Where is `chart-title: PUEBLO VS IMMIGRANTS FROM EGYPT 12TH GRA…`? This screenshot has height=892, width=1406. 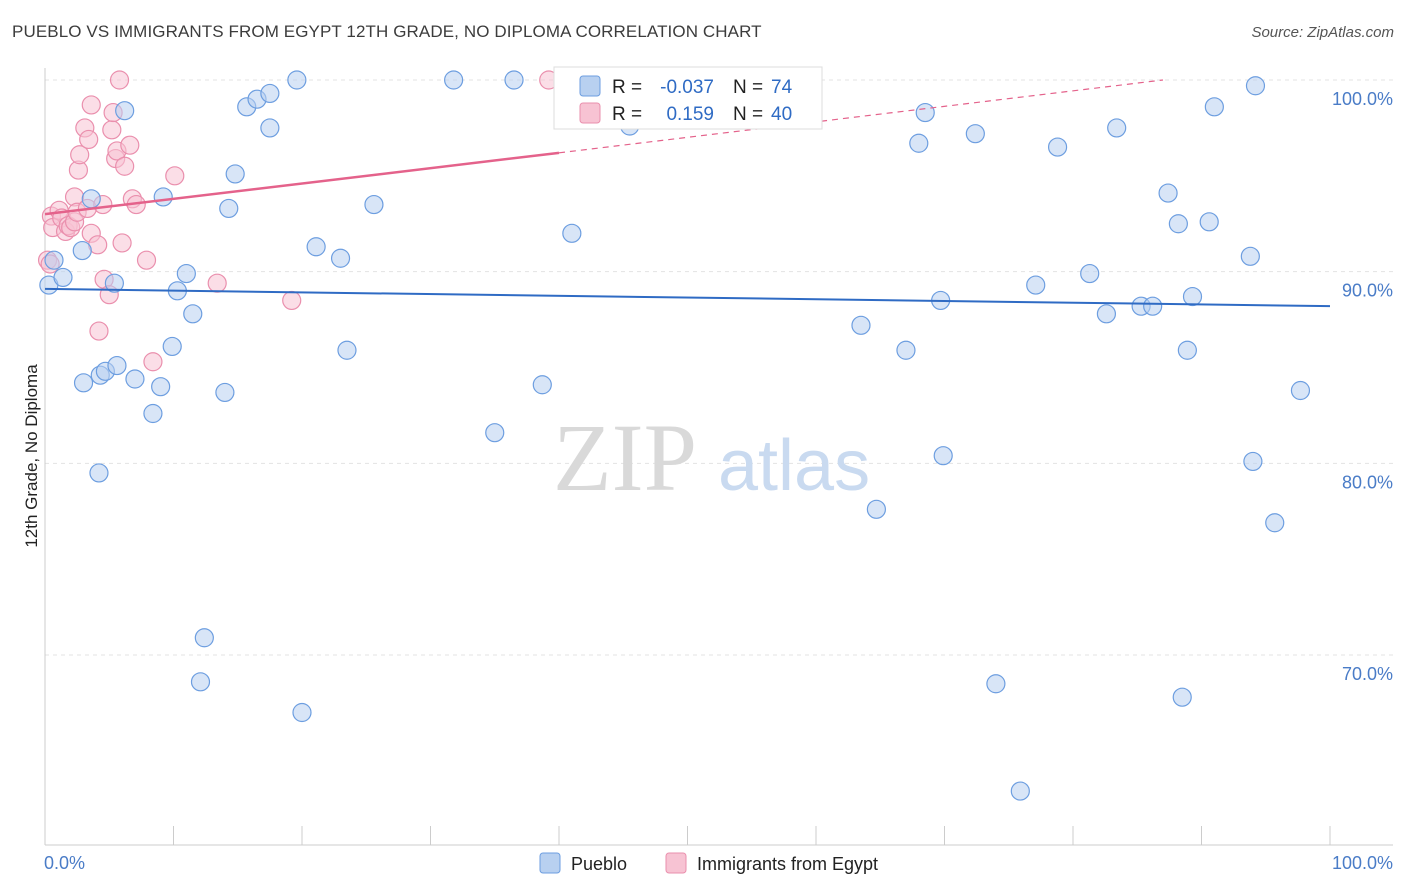
chart-title: PUEBLO VS IMMIGRANTS FROM EGYPT 12TH GRA… is located at coordinates (387, 31).